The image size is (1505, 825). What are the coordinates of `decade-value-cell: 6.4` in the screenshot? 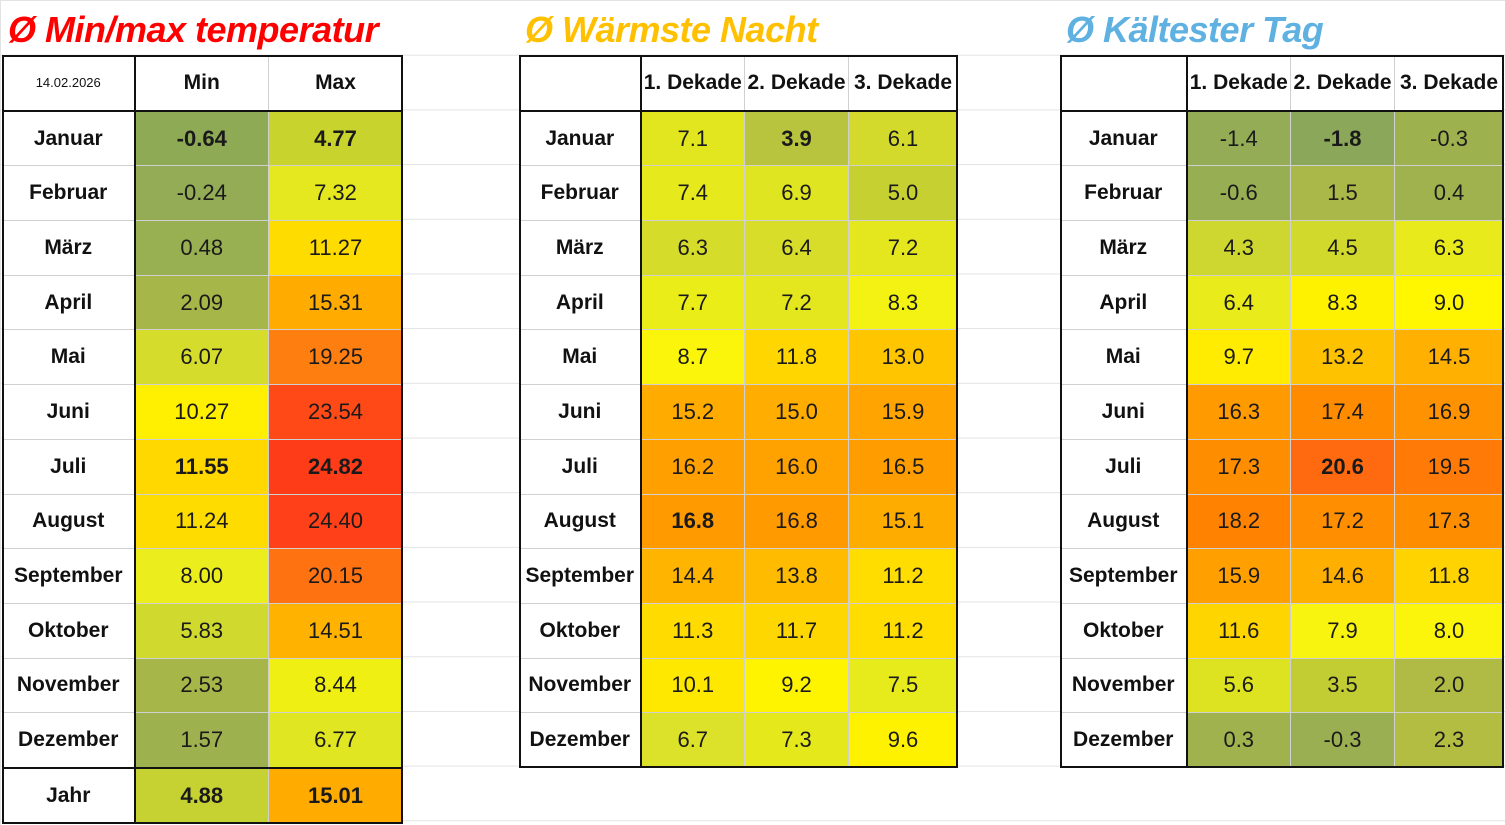 It's located at (796, 248).